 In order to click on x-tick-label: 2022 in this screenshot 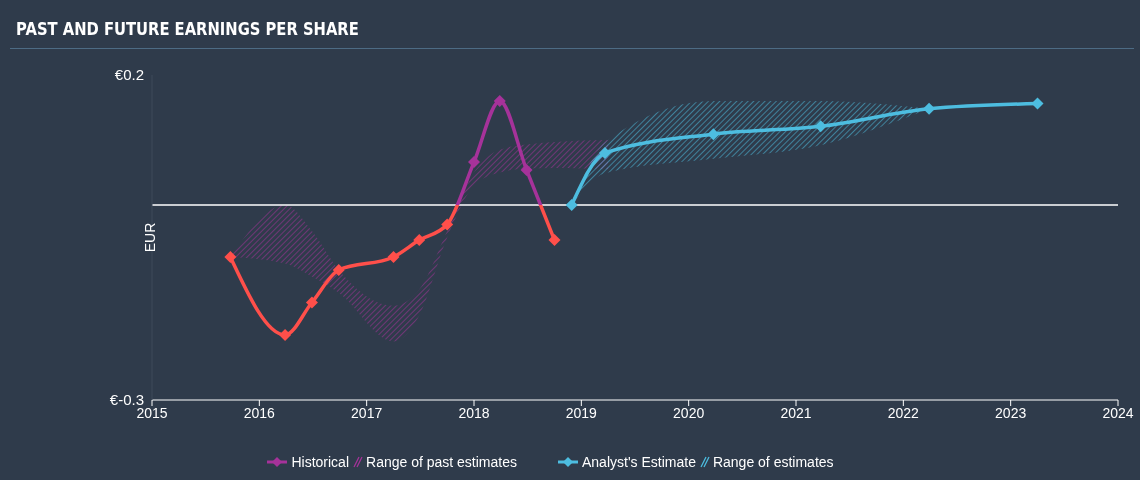, I will do `click(903, 412)`.